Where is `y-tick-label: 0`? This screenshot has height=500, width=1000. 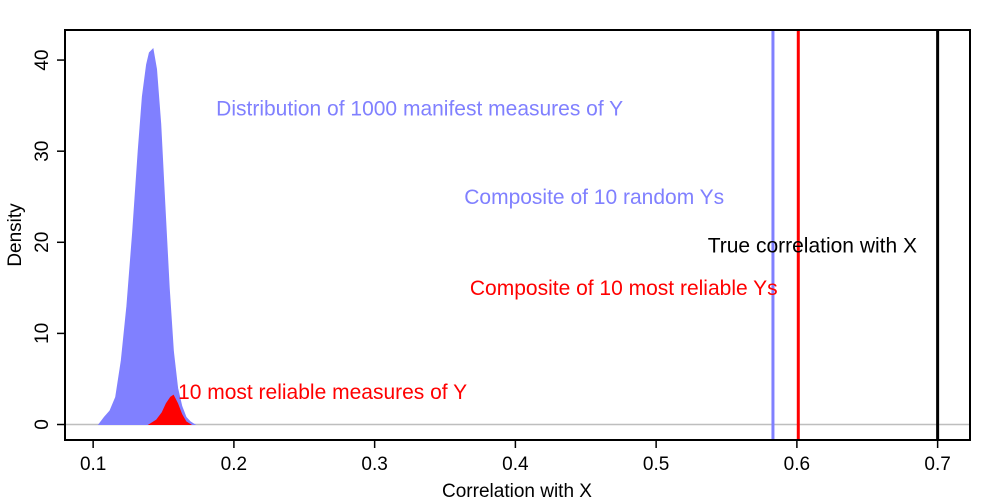
y-tick-label: 0 is located at coordinates (42, 424).